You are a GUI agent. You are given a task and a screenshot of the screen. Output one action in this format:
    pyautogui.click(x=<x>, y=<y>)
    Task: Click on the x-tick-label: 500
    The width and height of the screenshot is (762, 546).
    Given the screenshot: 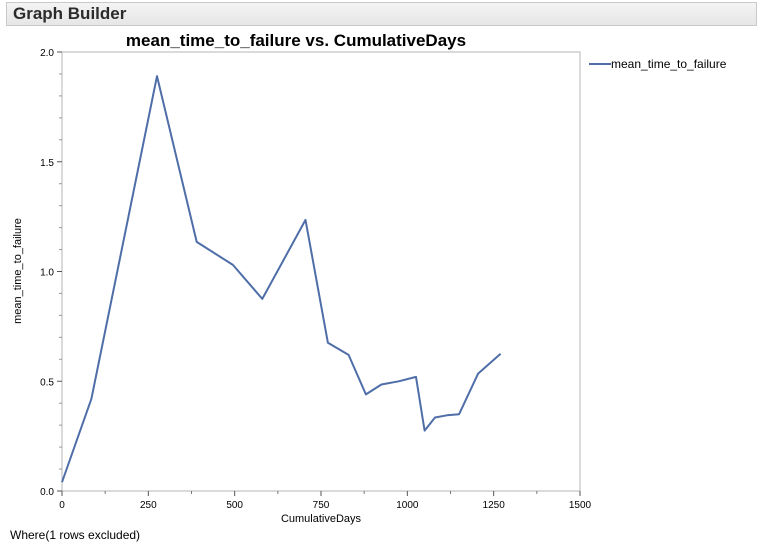 What is the action you would take?
    pyautogui.click(x=234, y=505)
    